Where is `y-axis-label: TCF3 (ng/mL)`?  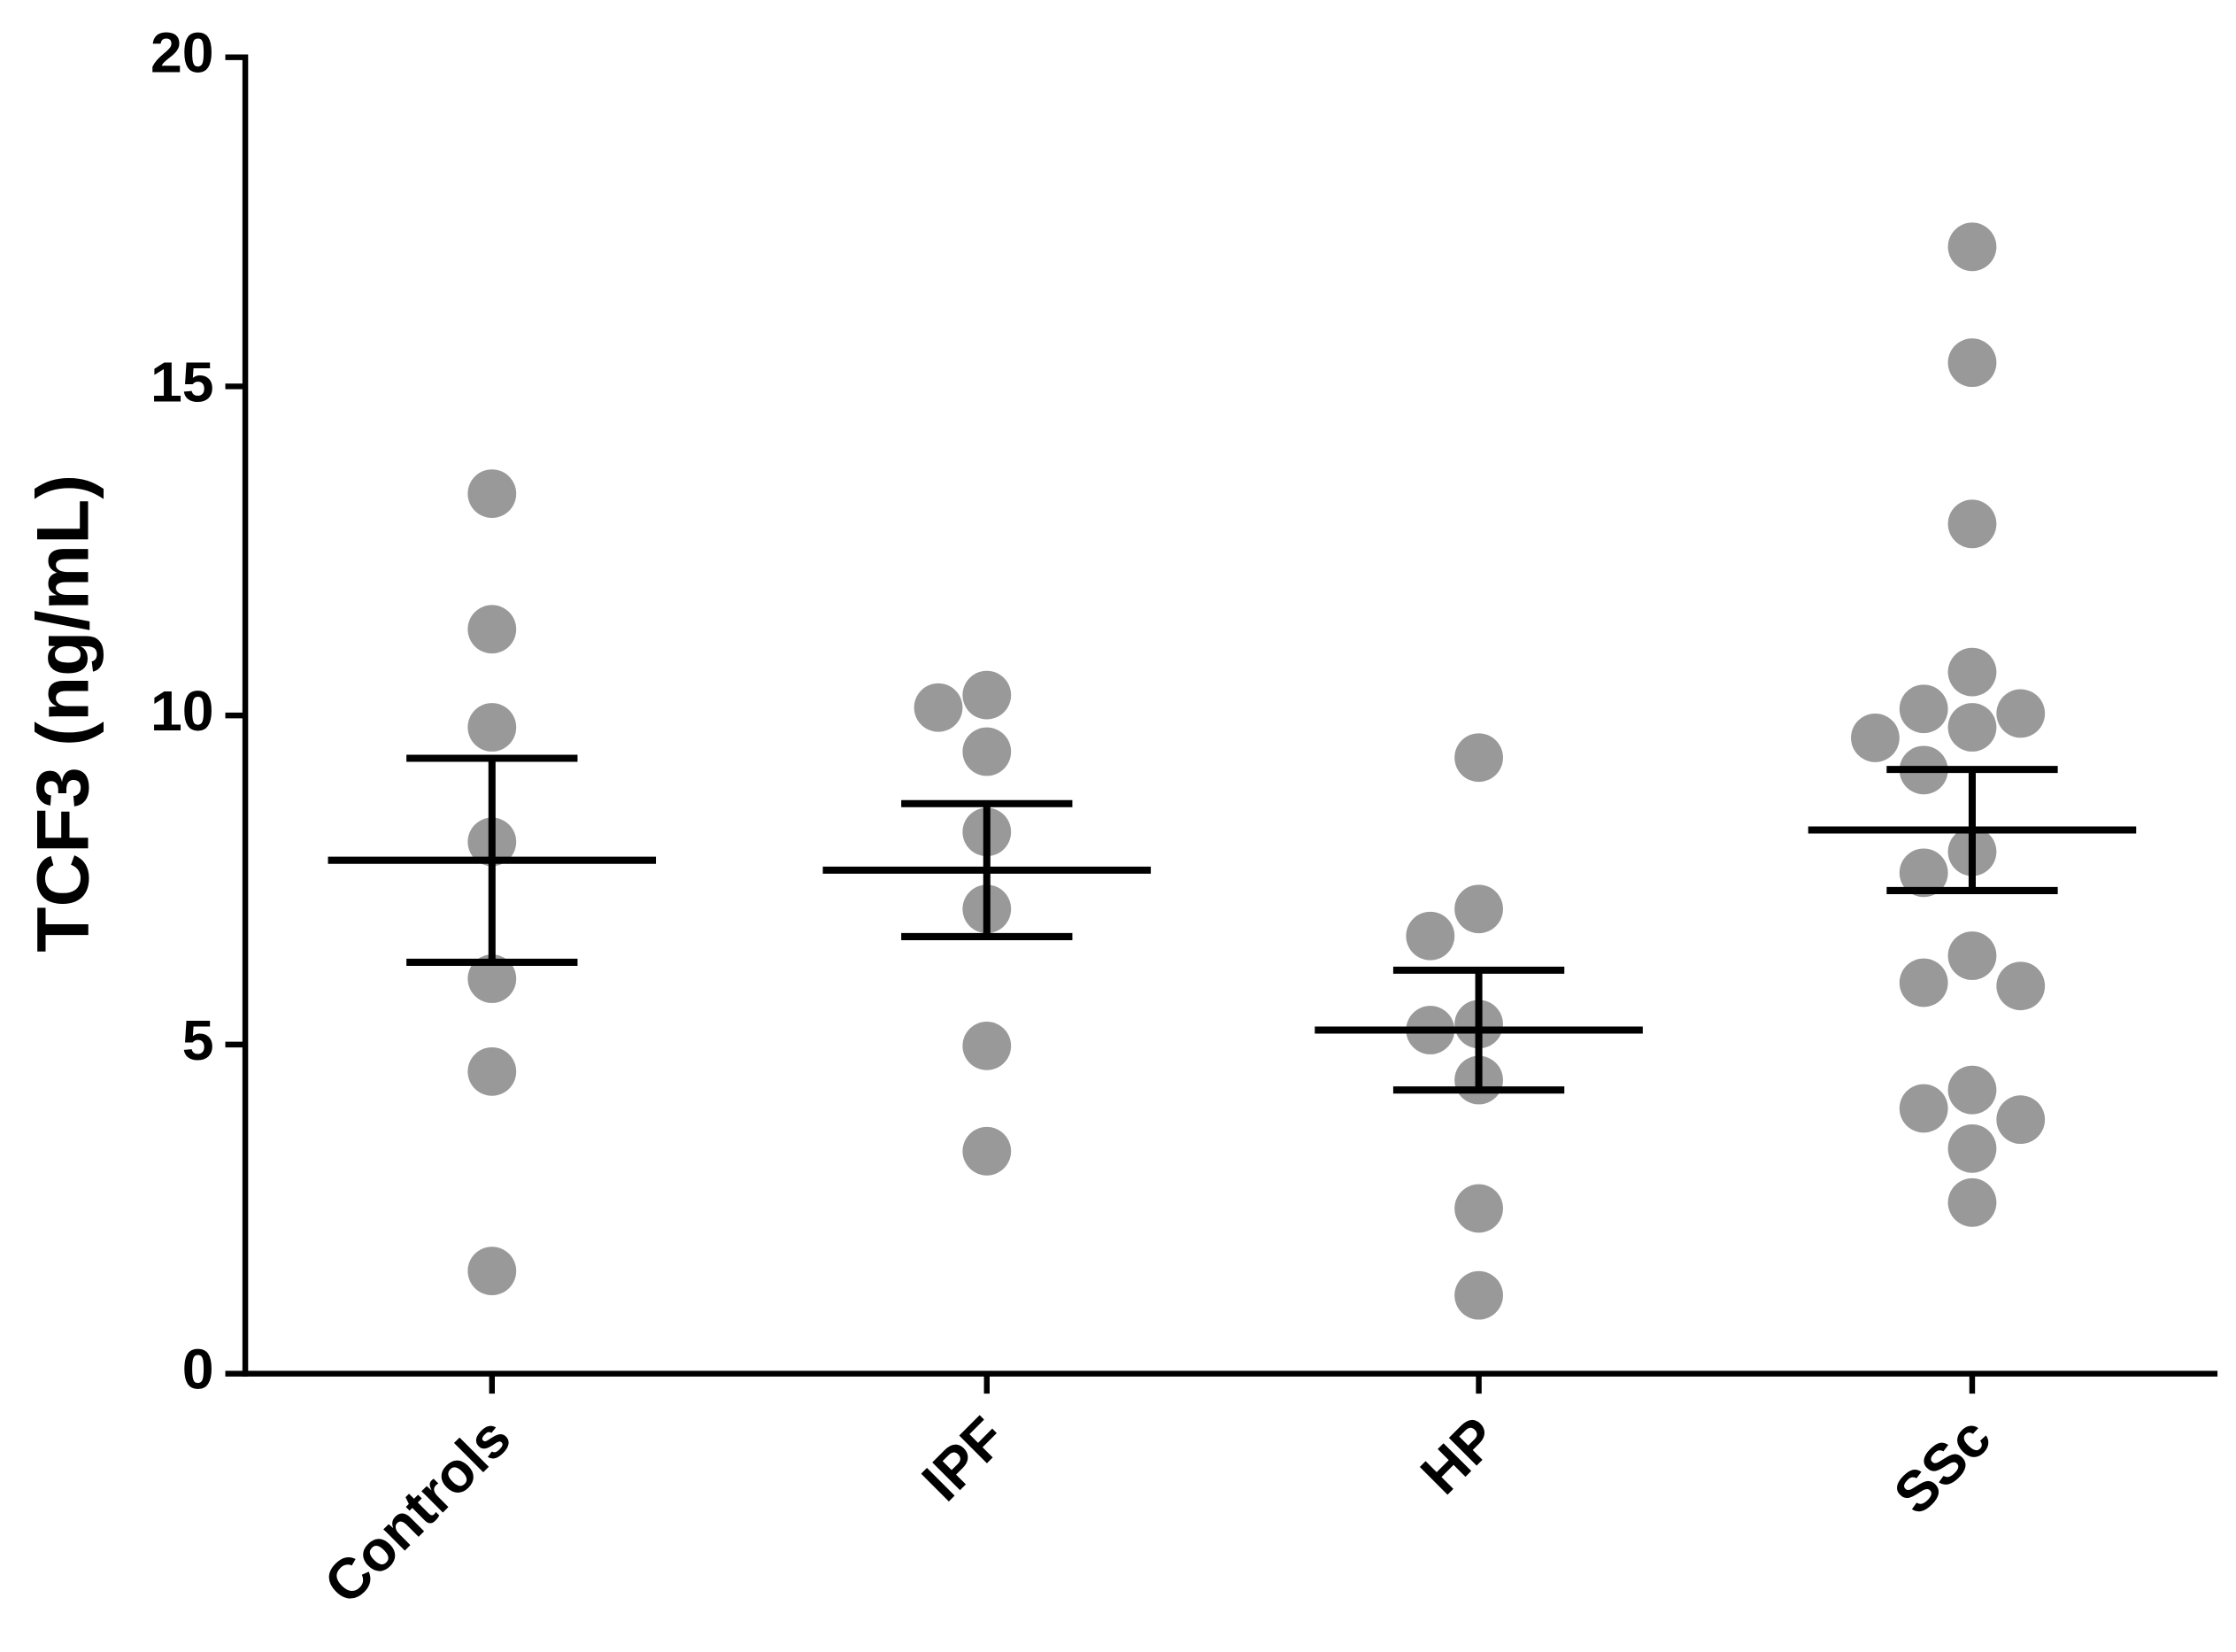 y-axis-label: TCF3 (ng/mL) is located at coordinates (62, 714).